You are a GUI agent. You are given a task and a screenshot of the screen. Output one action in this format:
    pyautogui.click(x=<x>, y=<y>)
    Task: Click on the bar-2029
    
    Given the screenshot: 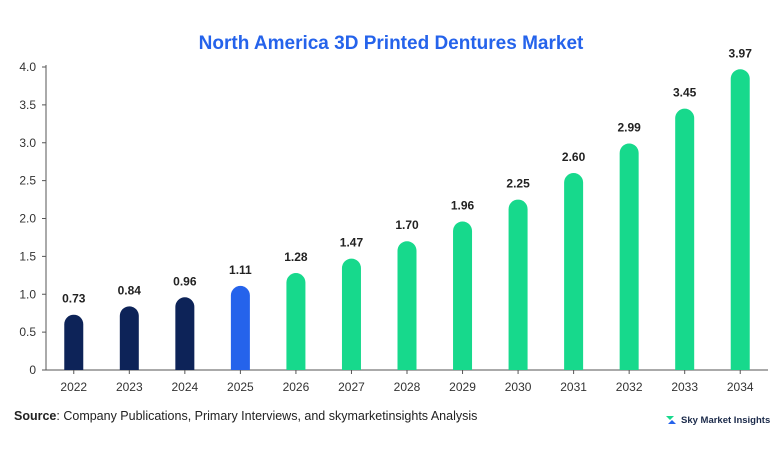 What is the action you would take?
    pyautogui.click(x=463, y=295)
    